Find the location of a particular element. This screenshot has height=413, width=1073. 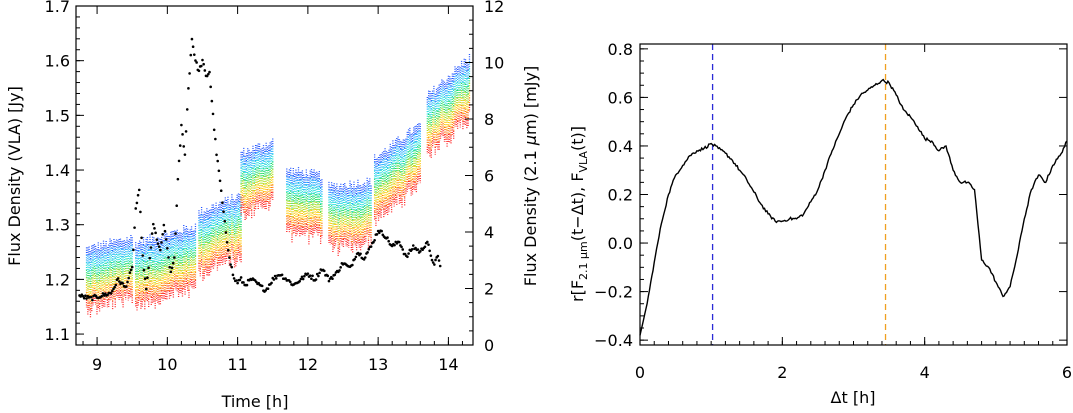

rp-ylabel-sub2: VLA is located at coordinates (583, 162).